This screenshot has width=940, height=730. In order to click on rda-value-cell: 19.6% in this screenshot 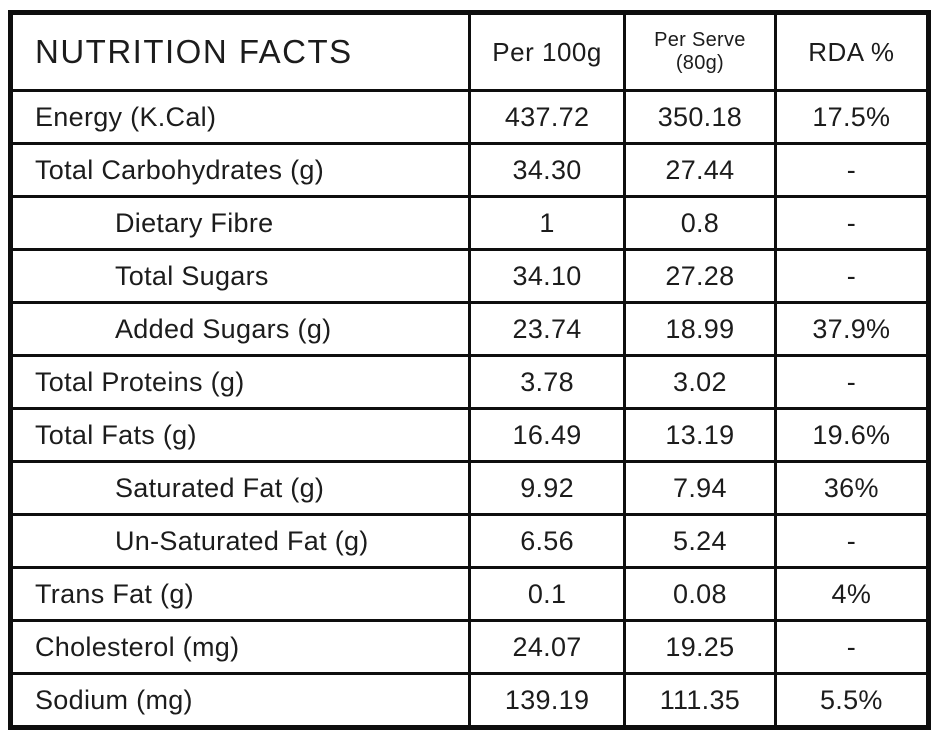, I will do `click(852, 435)`.